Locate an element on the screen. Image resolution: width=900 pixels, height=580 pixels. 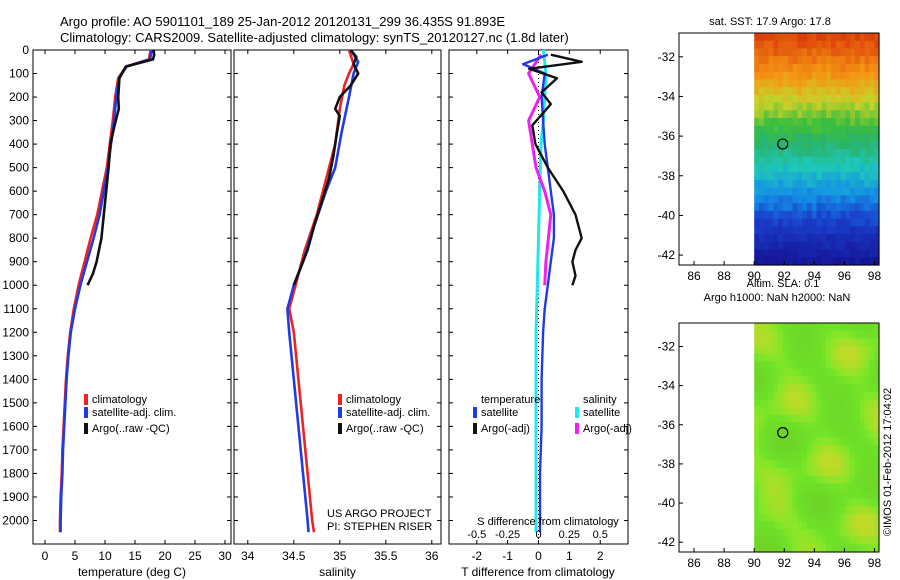
y-tick-label: 1100 is located at coordinates (16, 309).